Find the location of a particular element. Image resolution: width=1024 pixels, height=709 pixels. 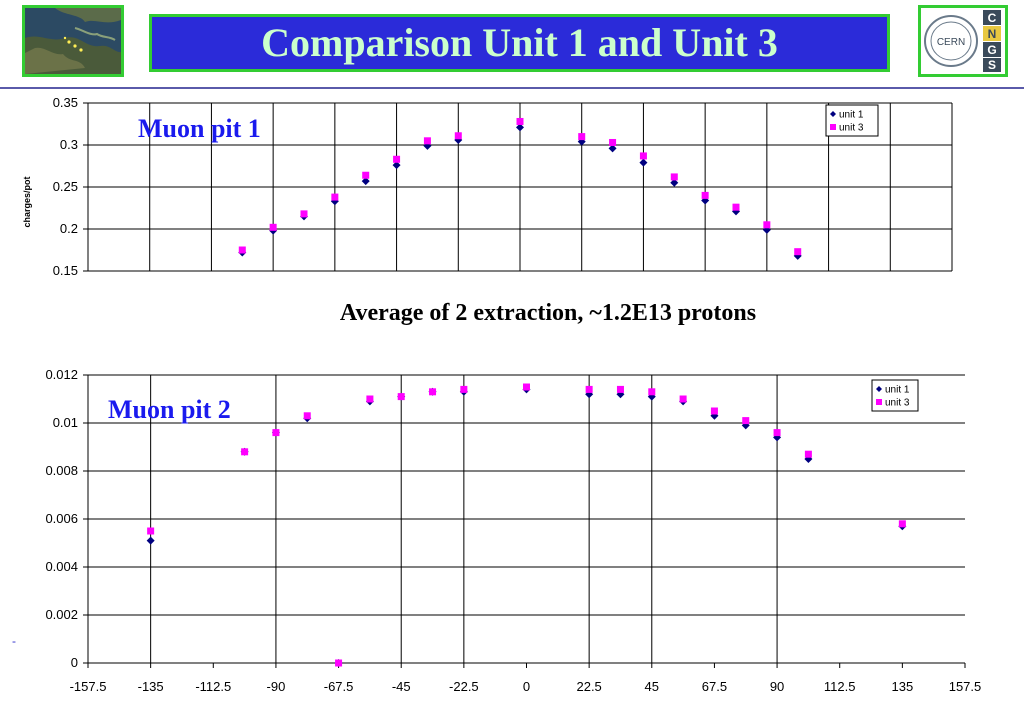

x-tick-label: -22.5 is located at coordinates (464, 686).